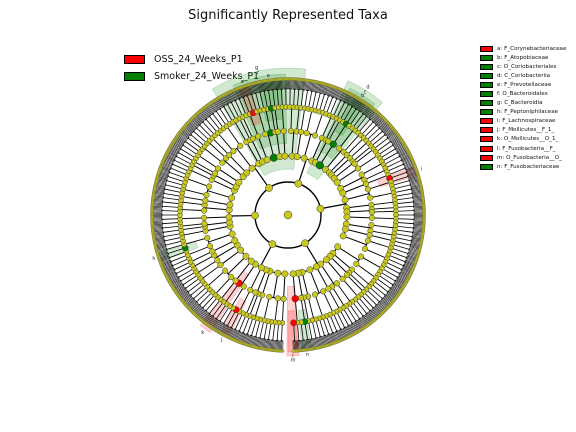 Image resolution: width=576 pixels, height=432 pixels. Describe the element at coordinates (523, 112) in the screenshot. I see `taxa-legend-item: h: F_Peptoniphilaceae` at that location.